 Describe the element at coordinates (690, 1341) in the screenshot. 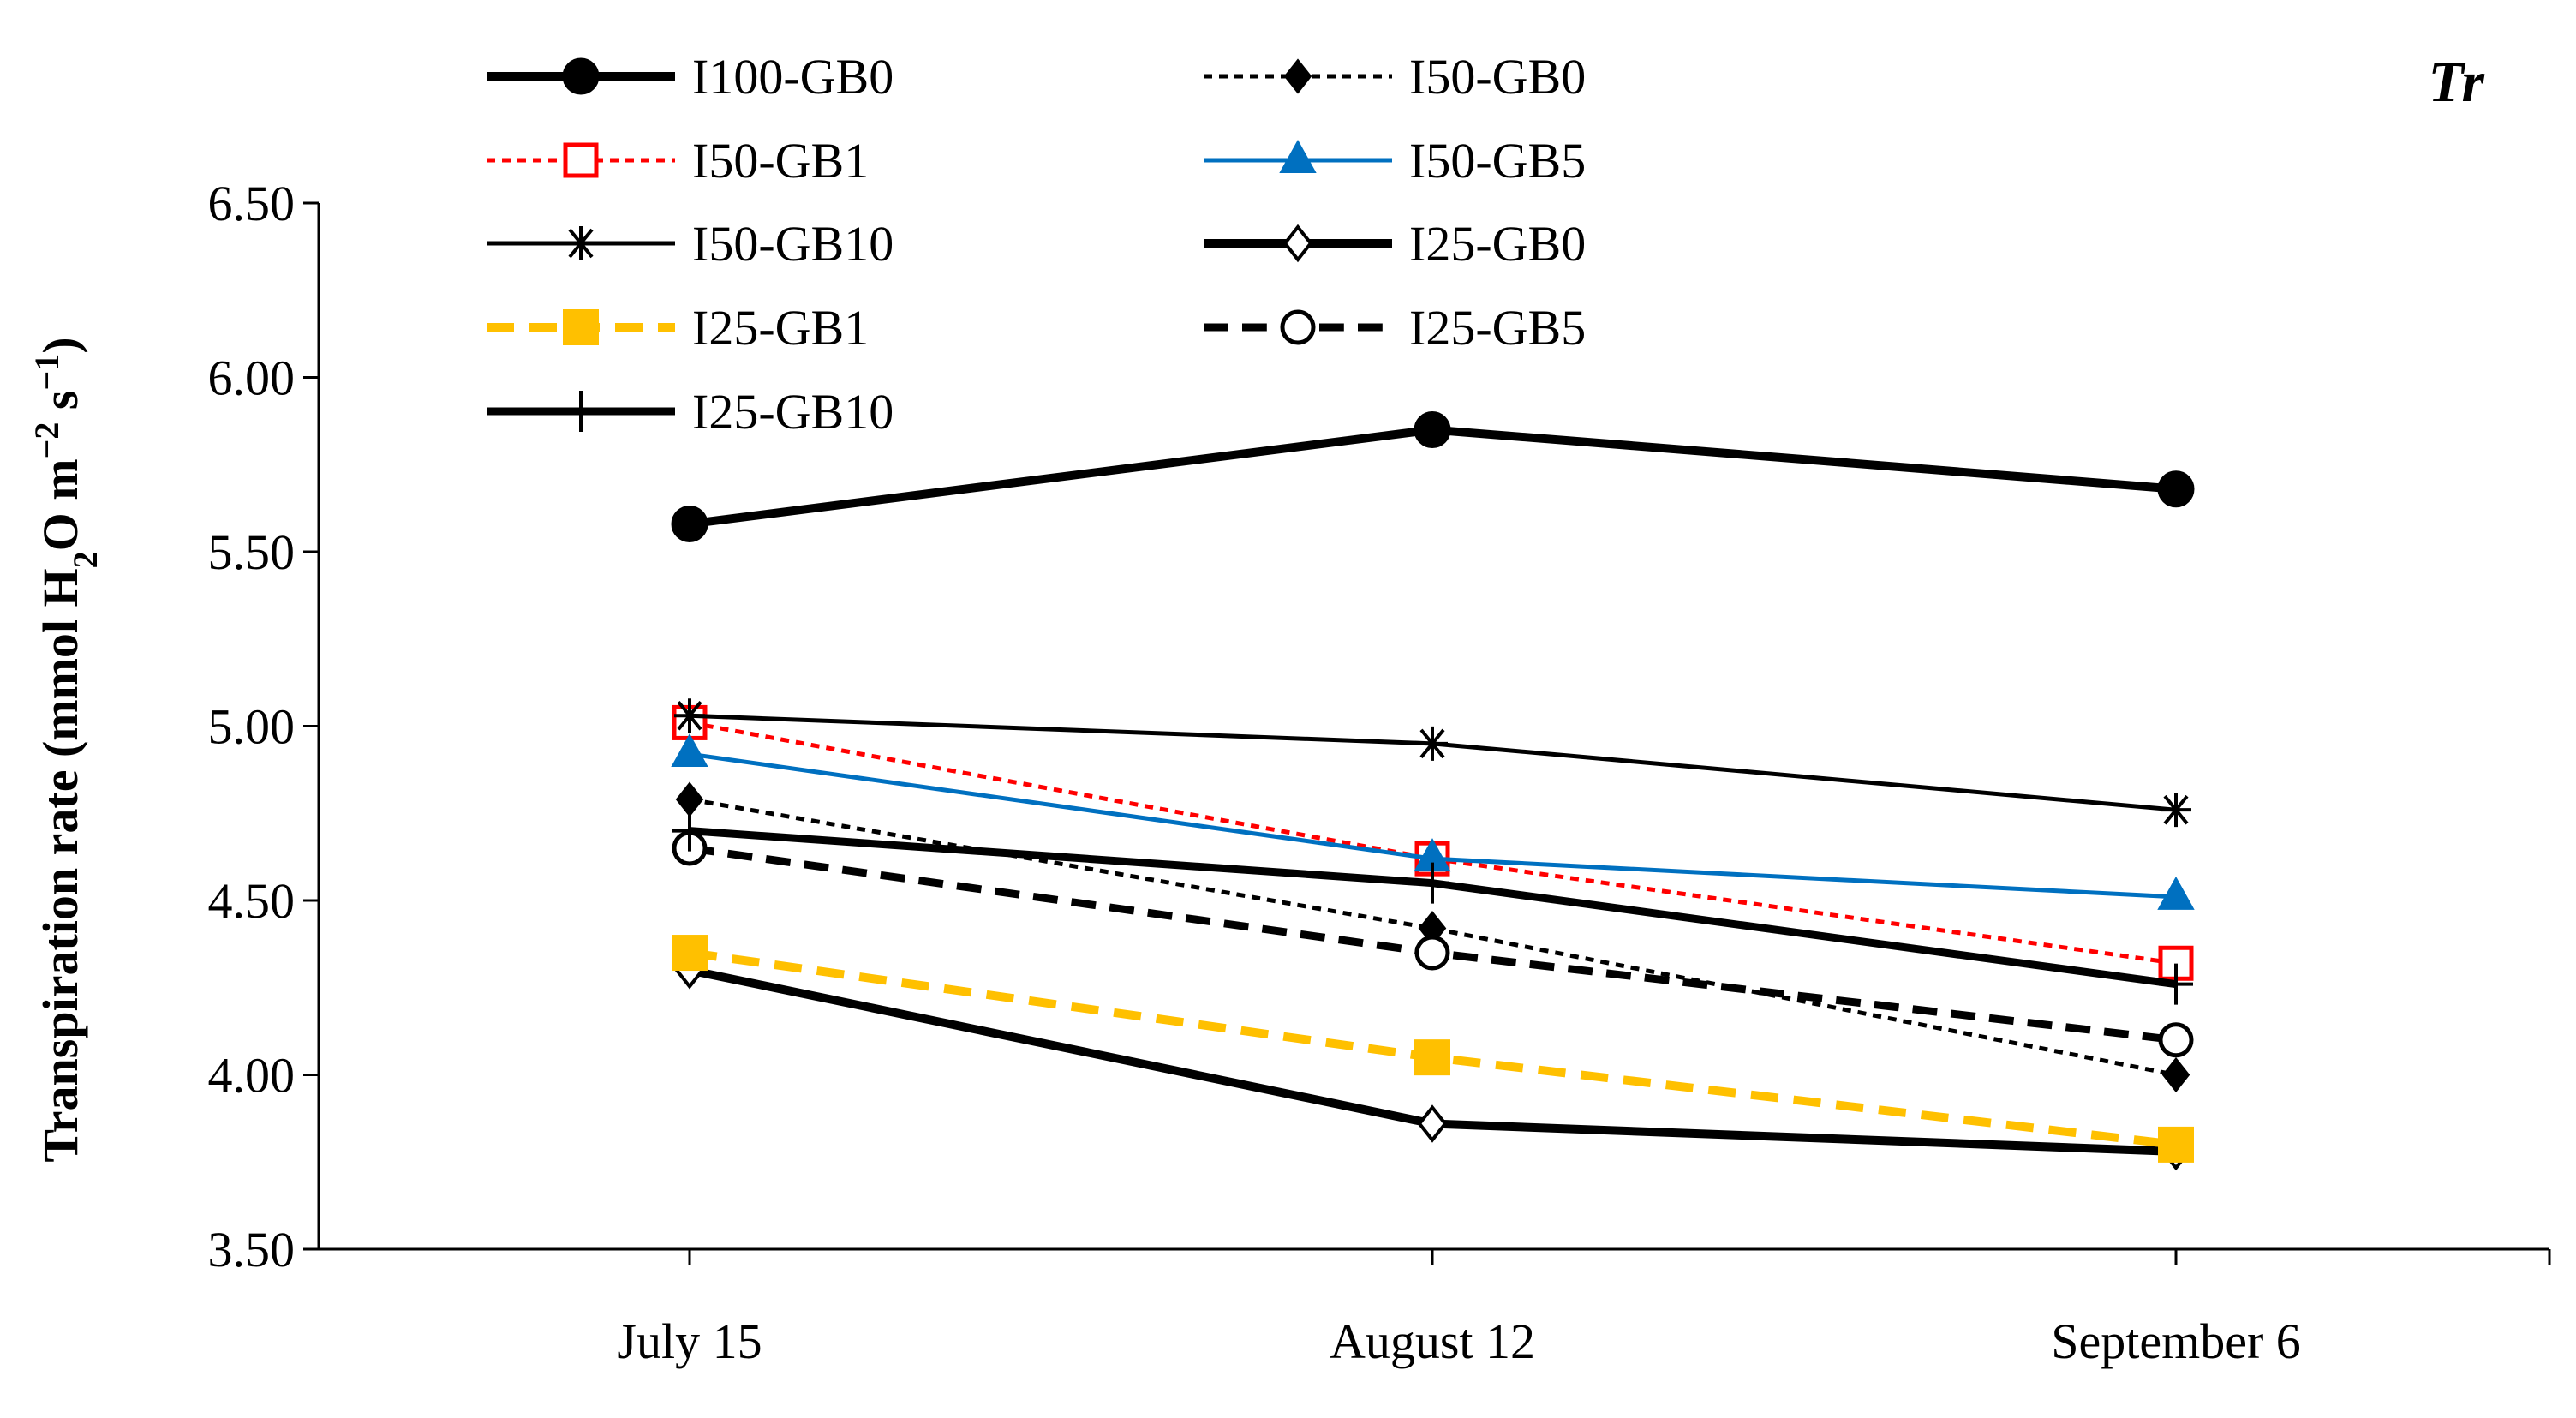

I see `x-tick-label: July 15` at that location.